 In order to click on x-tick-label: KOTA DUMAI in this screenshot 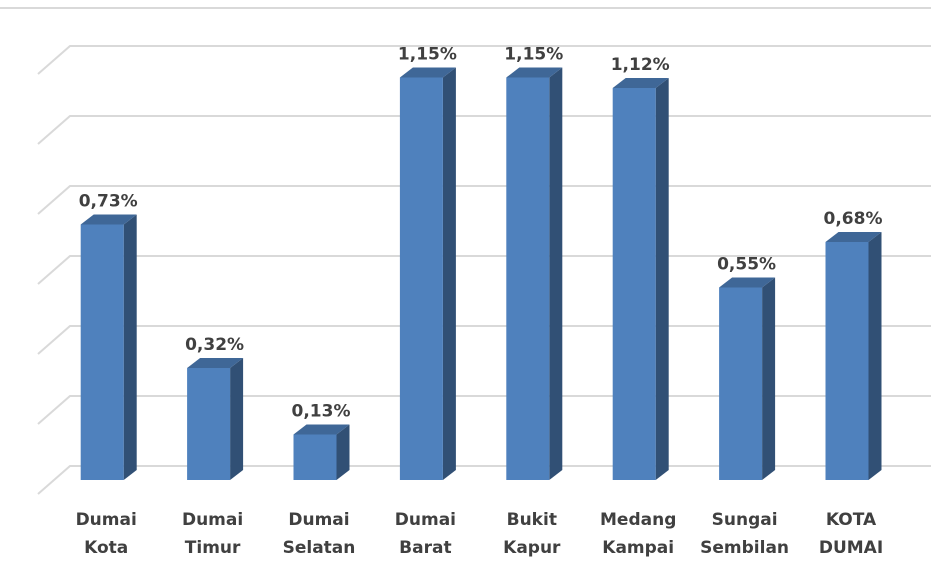, I will do `click(851, 534)`.